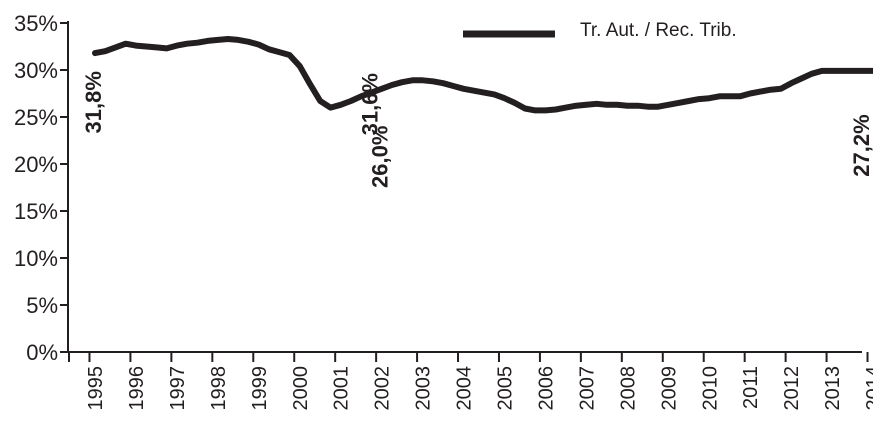  I want to click on y-tick-label: 25%, so click(36, 117).